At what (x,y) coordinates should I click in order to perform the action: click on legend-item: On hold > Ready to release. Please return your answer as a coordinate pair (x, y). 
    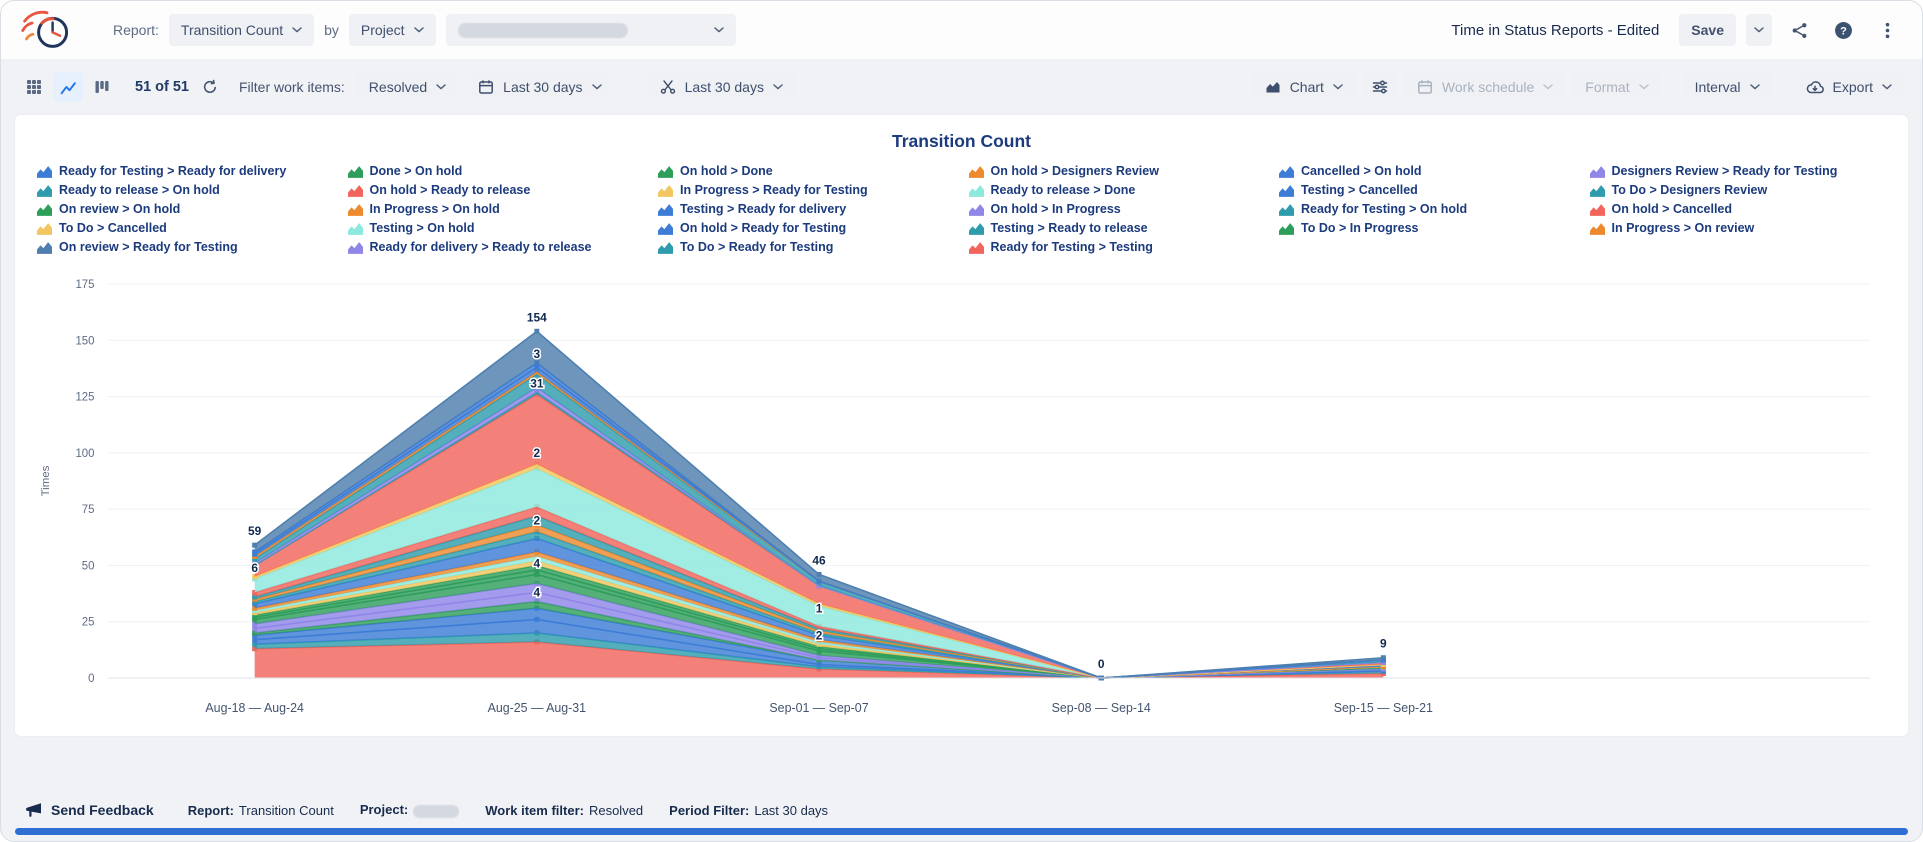
    Looking at the image, I should click on (496, 190).